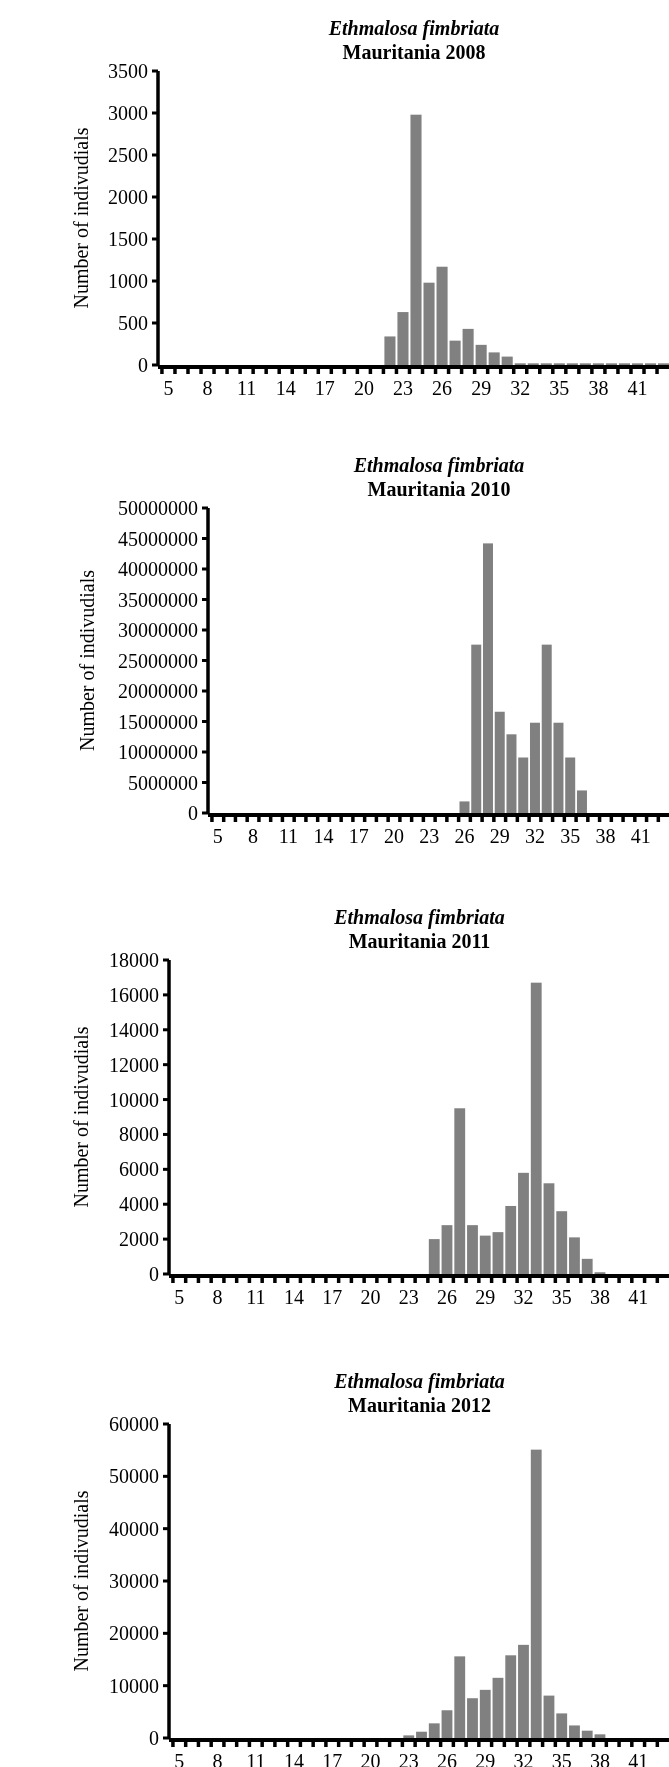 The width and height of the screenshot is (669, 1767). I want to click on y-tick-label: 15000000, so click(158, 721).